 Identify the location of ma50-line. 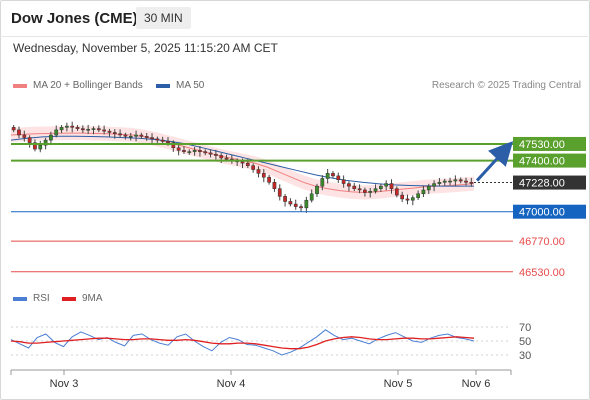
(242, 161).